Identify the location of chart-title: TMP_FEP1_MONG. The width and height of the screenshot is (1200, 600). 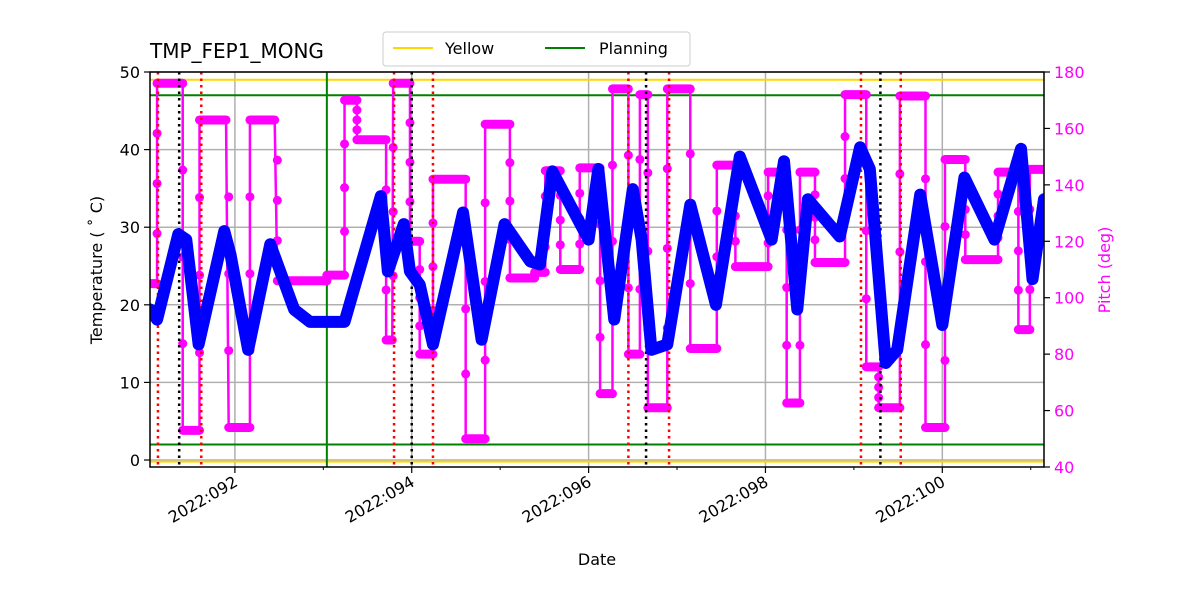
(236, 51).